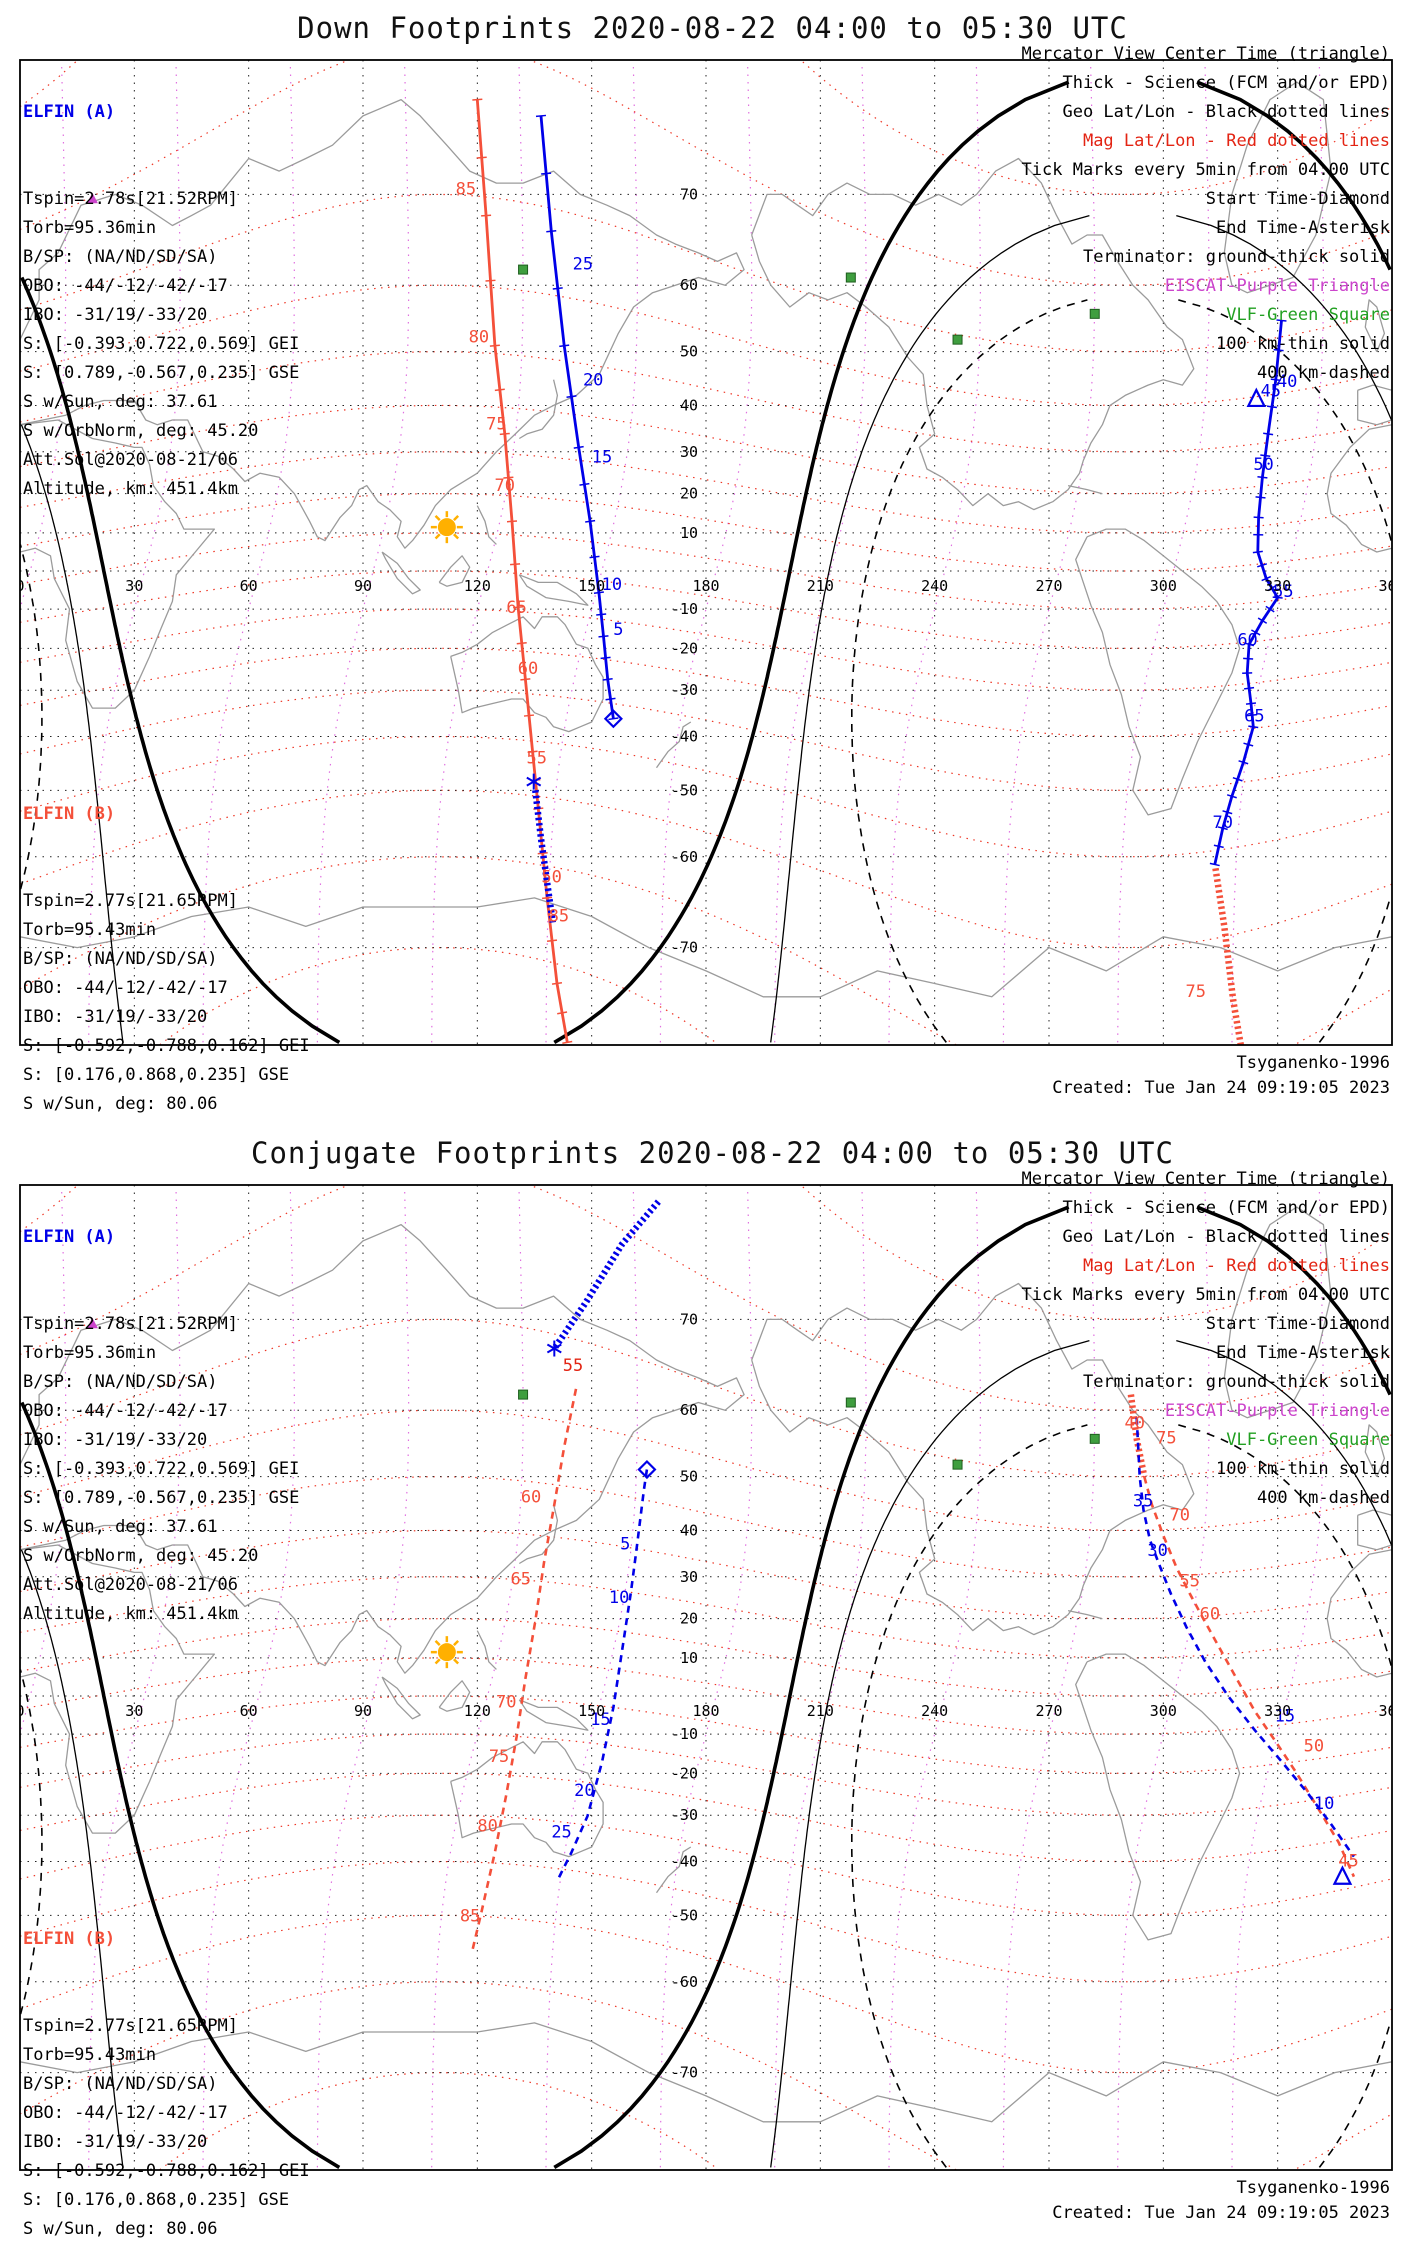 The height and width of the screenshot is (2250, 1425). What do you see at coordinates (130, 2026) in the screenshot?
I see `elfin-b-info-line: Tspin=2.77s[21.65RPM]` at bounding box center [130, 2026].